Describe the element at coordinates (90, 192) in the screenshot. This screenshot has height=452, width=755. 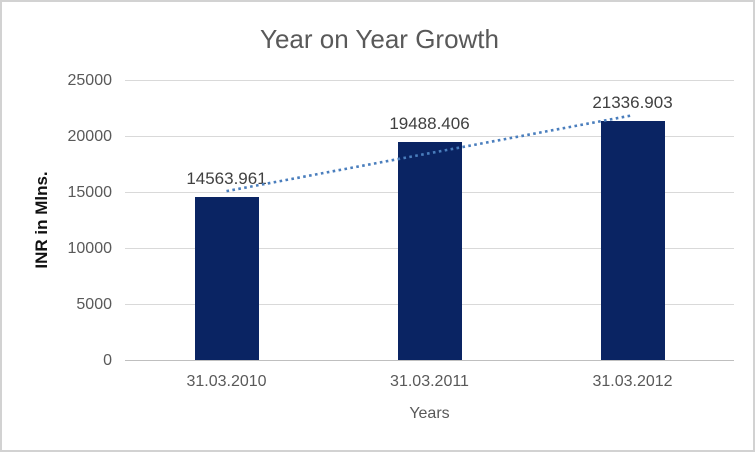
I see `y-tick-label: 15000` at that location.